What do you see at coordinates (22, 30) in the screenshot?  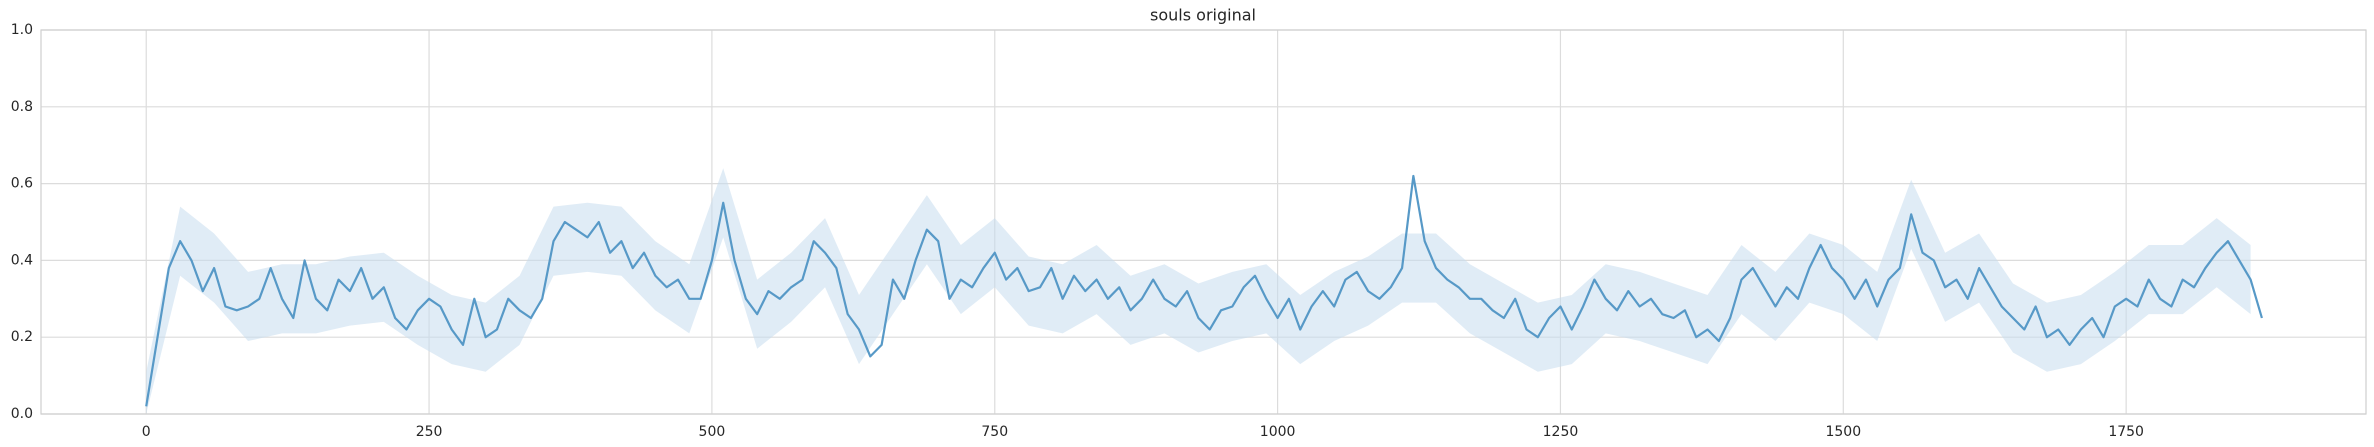 I see `y-tick-label: 1.0` at bounding box center [22, 30].